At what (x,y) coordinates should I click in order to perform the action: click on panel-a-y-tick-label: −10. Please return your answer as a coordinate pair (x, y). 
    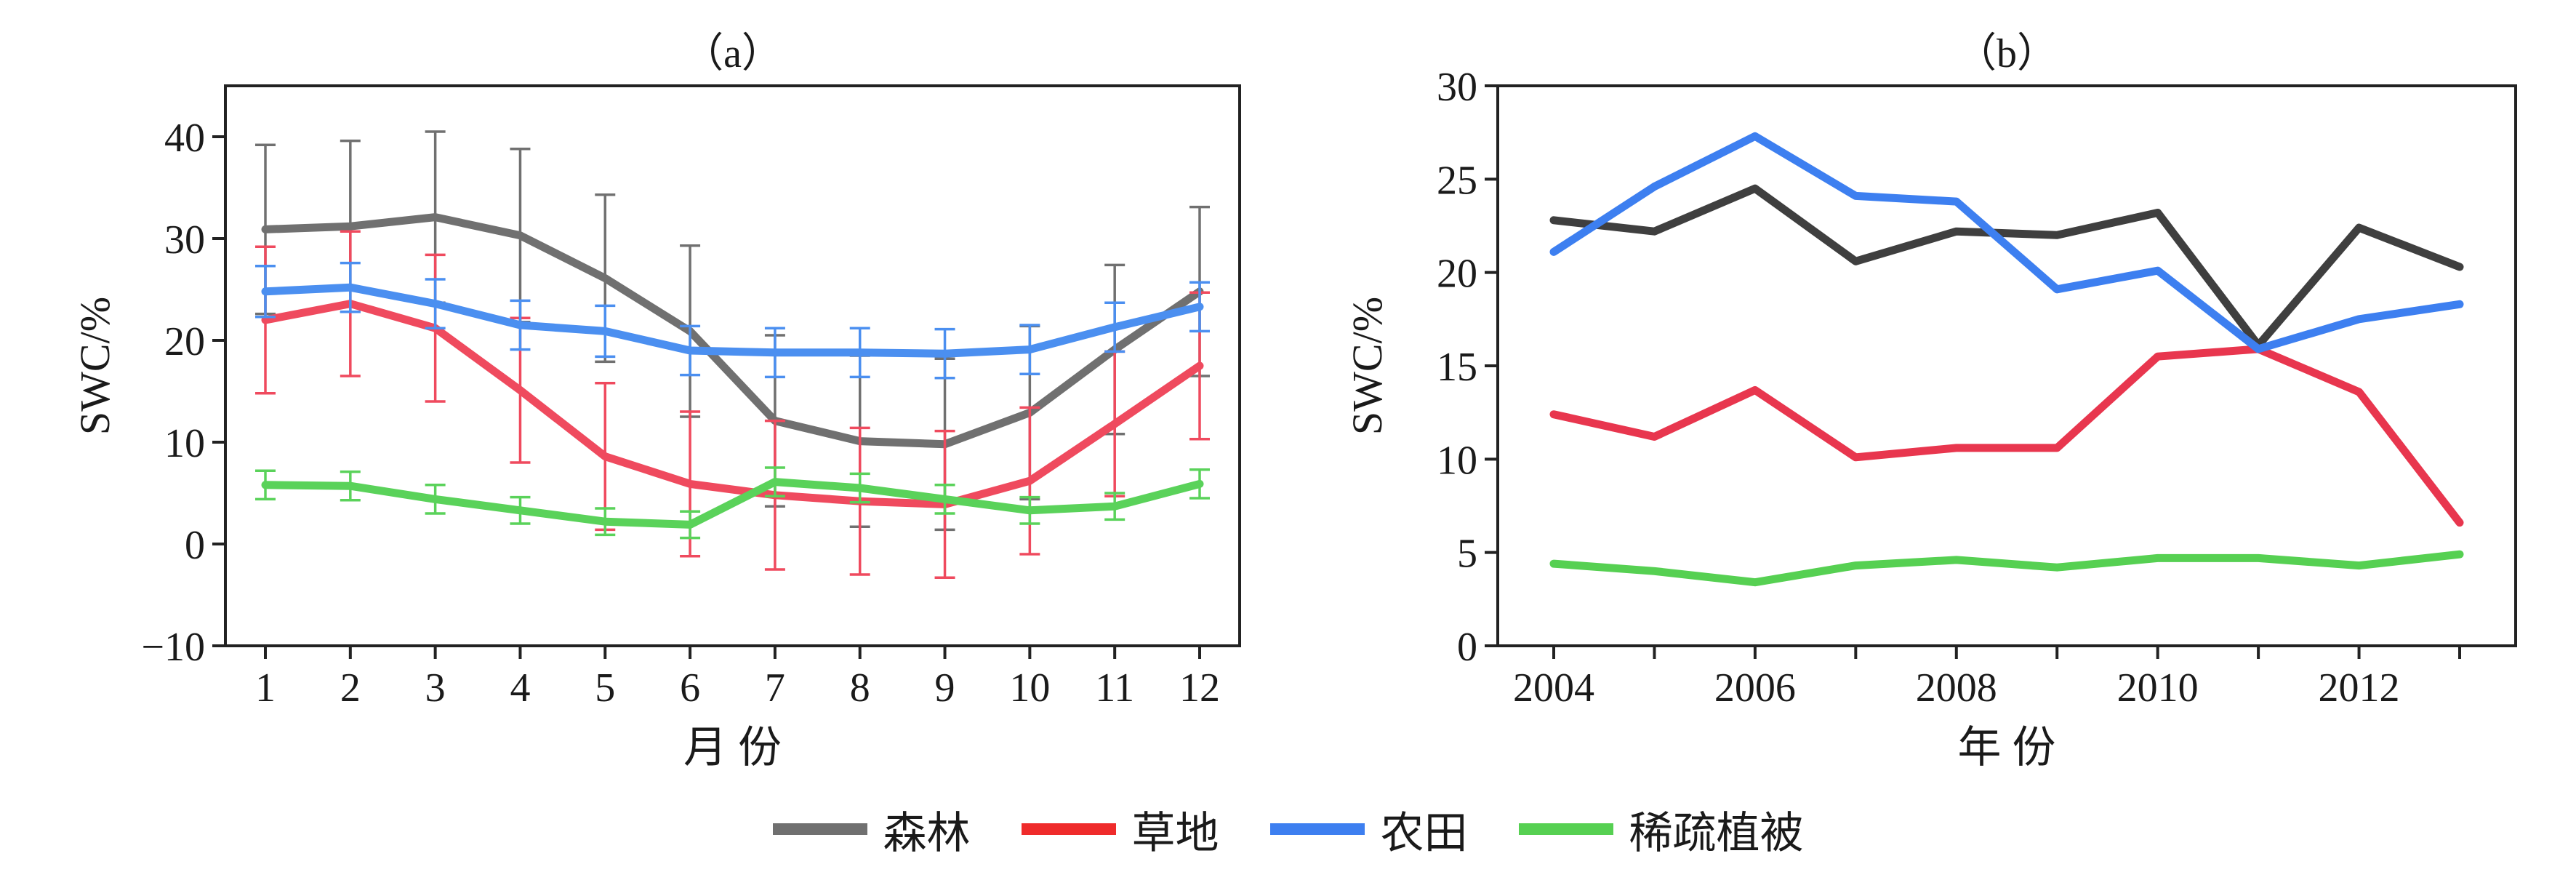
    Looking at the image, I should click on (173, 647).